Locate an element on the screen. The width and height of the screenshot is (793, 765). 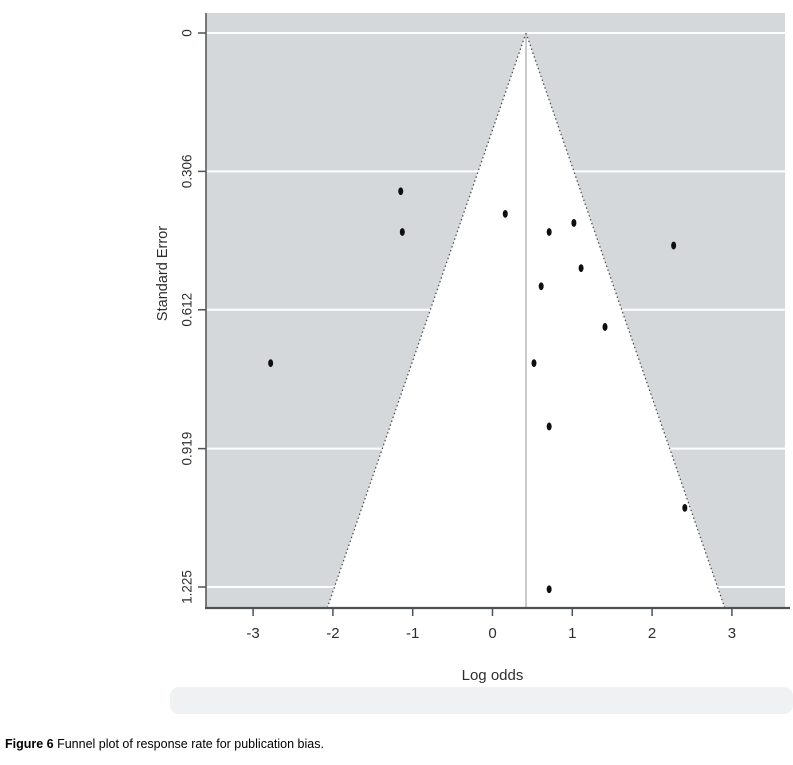
y-tick-label: 0 is located at coordinates (187, 33).